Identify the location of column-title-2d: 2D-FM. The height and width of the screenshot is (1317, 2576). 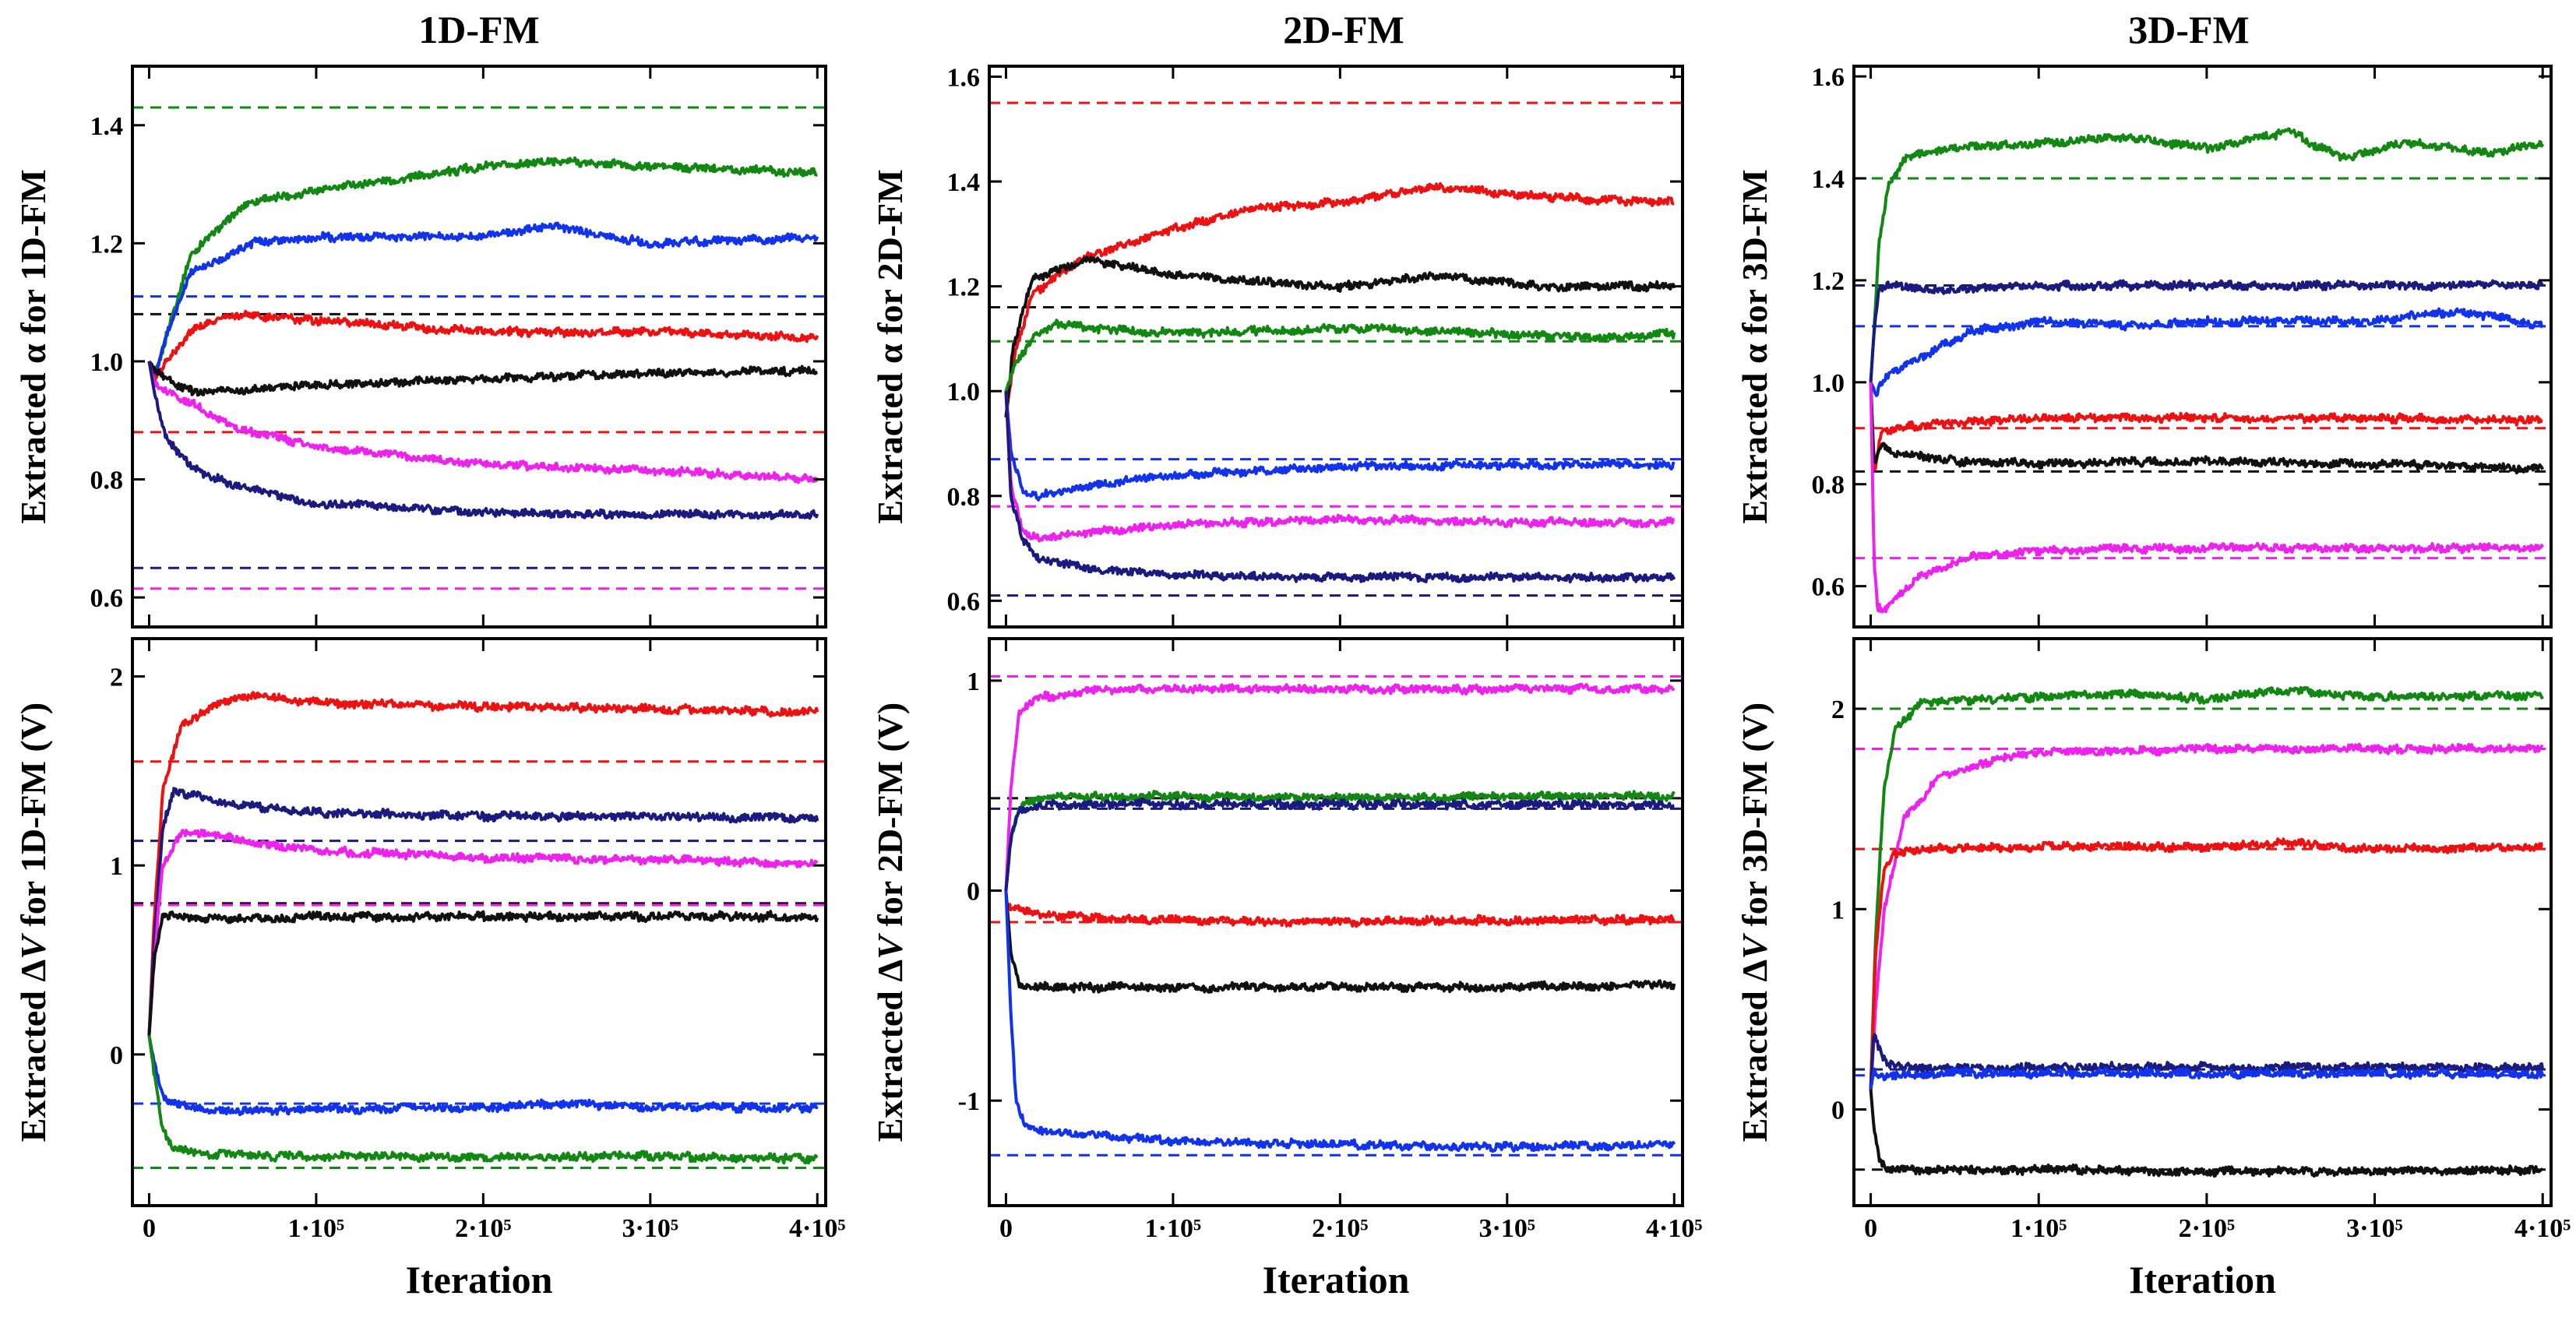
(1343, 29).